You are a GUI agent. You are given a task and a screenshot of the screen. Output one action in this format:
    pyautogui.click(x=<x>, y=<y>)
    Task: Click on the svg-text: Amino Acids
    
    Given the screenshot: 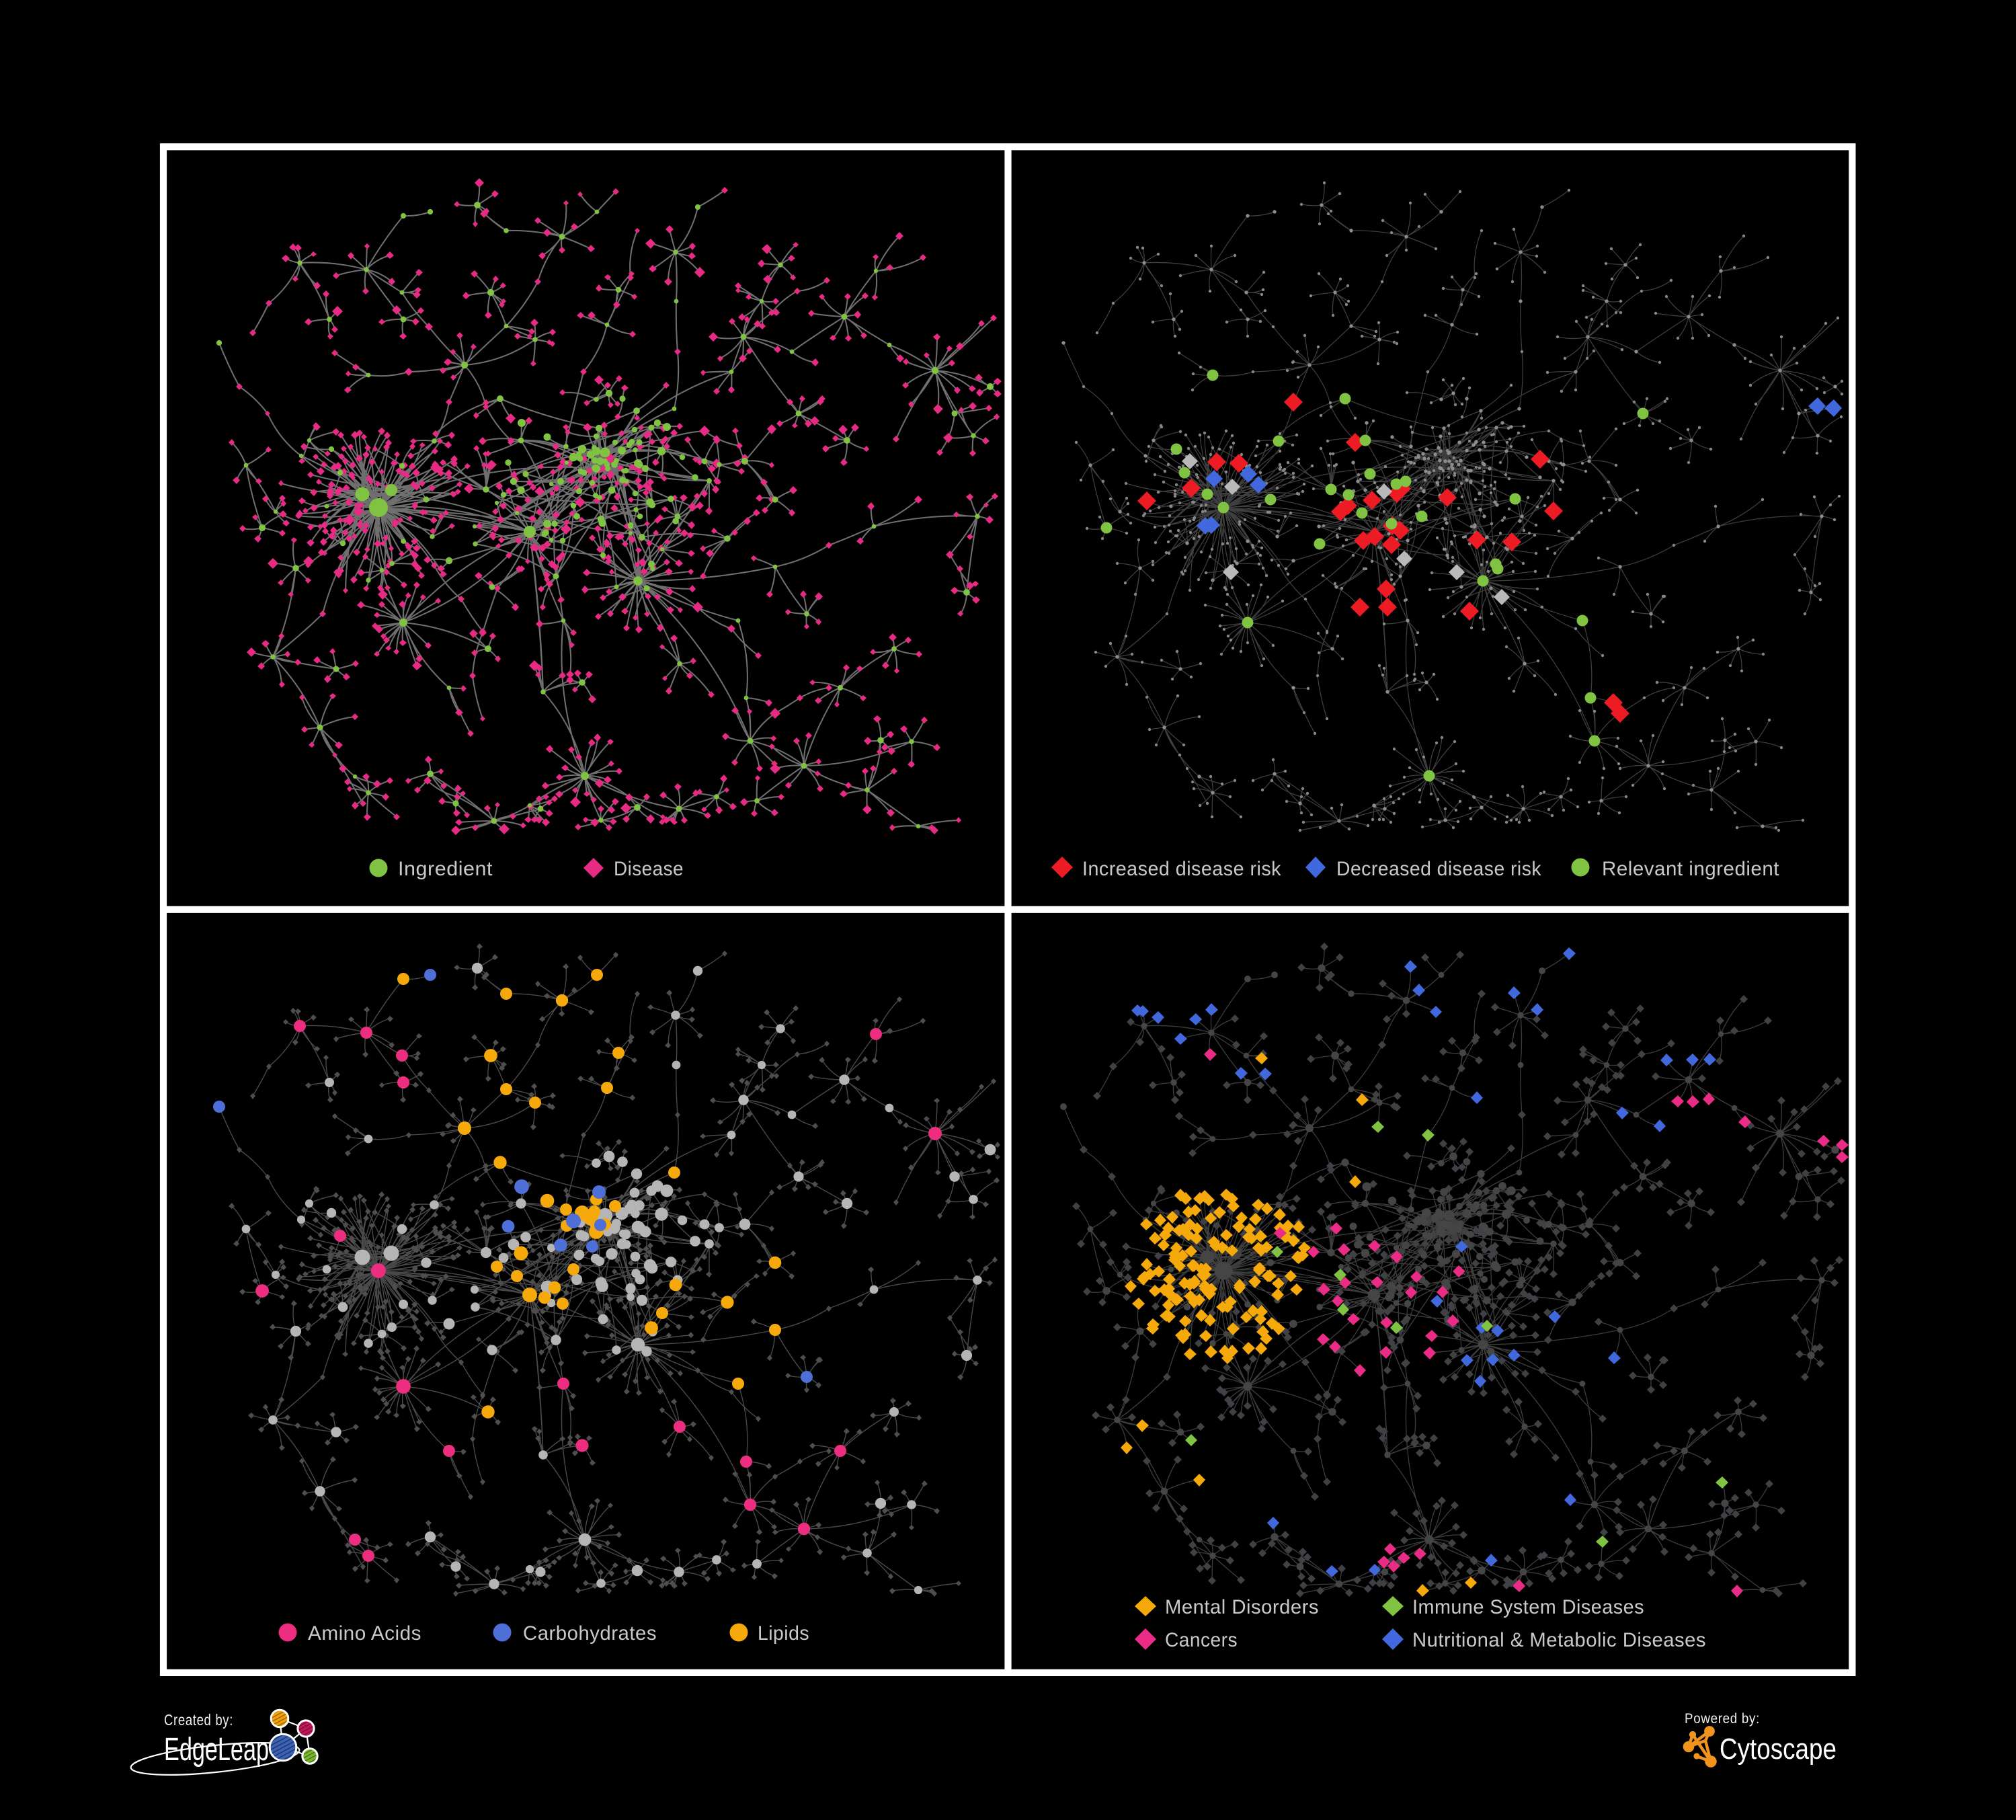 What is the action you would take?
    pyautogui.click(x=364, y=1633)
    